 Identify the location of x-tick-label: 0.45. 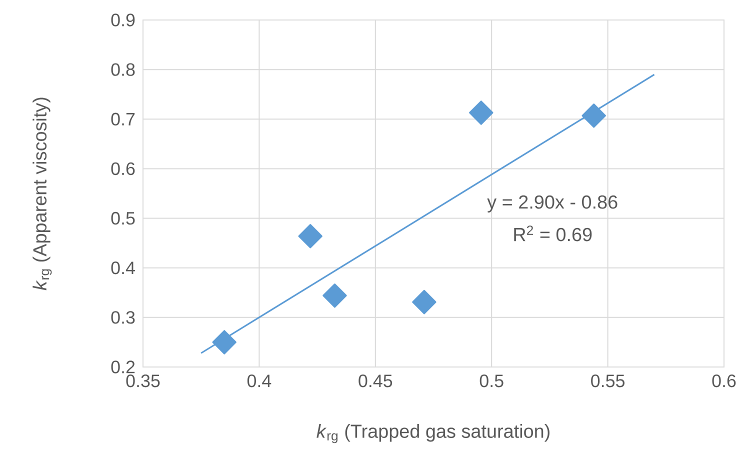
(375, 381).